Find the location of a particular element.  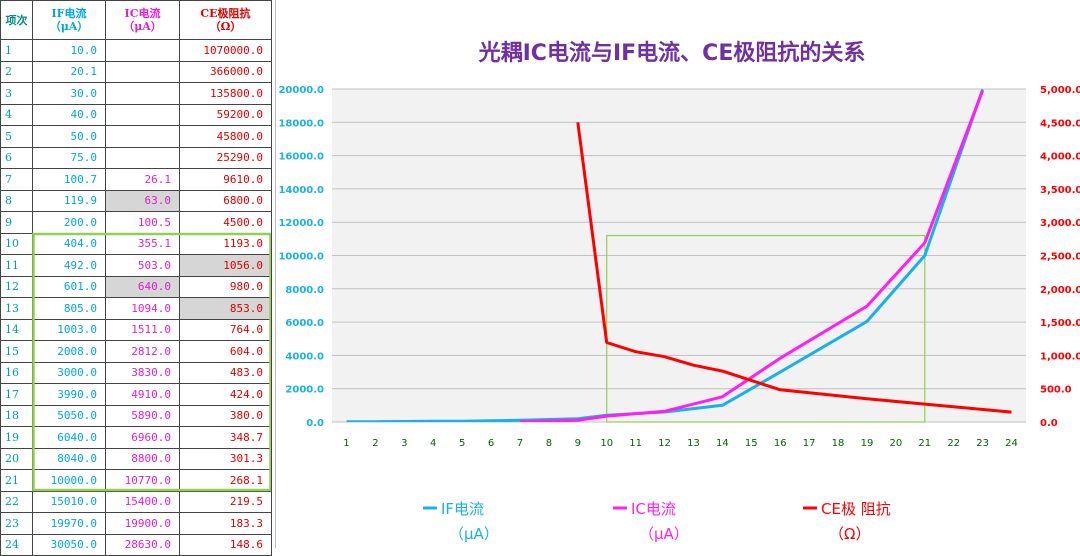

row-index: 3 is located at coordinates (16, 93).